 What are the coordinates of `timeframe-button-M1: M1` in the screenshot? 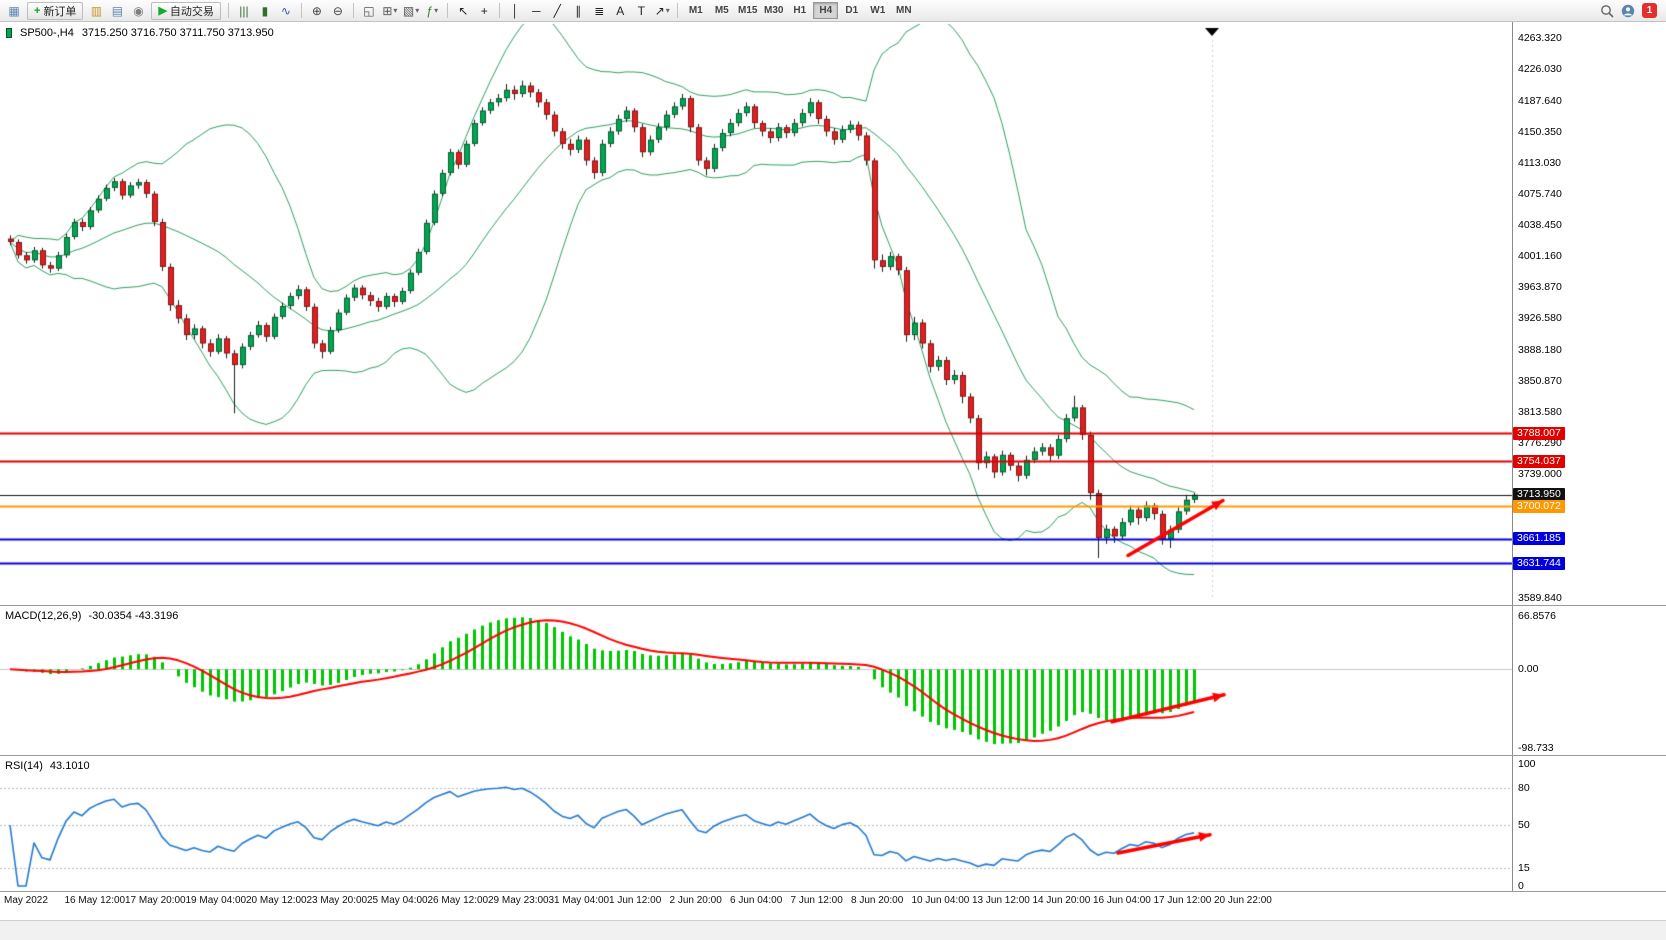 It's located at (695, 10).